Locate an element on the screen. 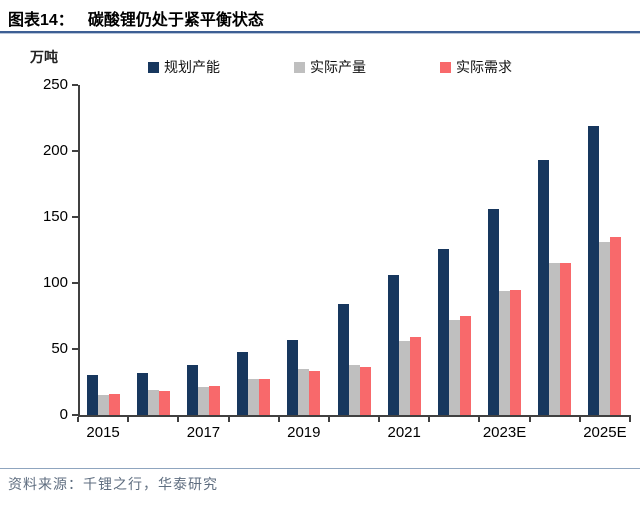 This screenshot has height=505, width=640. bar-实际需求-2019 is located at coordinates (315, 393).